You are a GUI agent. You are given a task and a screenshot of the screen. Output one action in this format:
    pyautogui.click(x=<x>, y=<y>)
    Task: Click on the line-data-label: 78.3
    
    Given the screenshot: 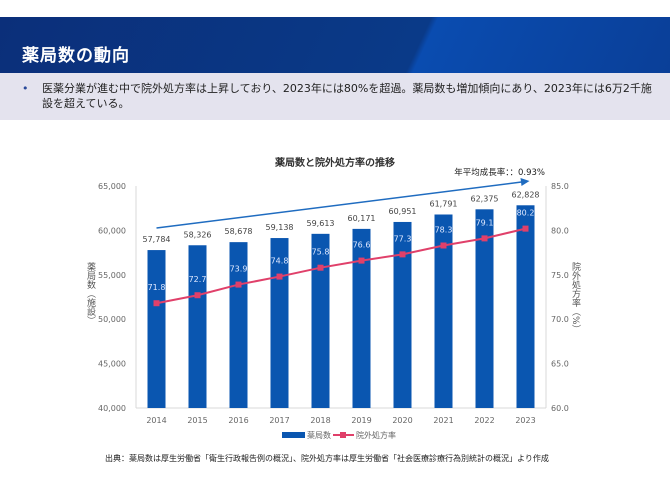 What is the action you would take?
    pyautogui.click(x=444, y=229)
    